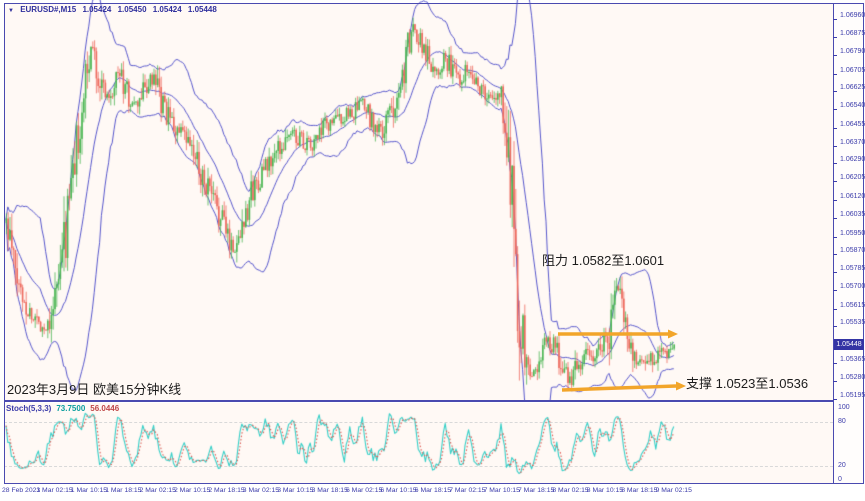 This screenshot has height=501, width=865. Describe the element at coordinates (94, 389) in the screenshot. I see `date-note-annotation: 2023年3月9日 欧美15分钟K线` at that location.